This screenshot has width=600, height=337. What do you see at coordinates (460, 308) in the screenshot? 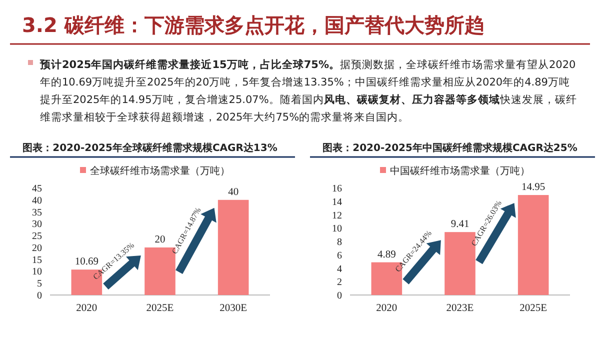
I see `x-tick-label: 2023E` at bounding box center [460, 308].